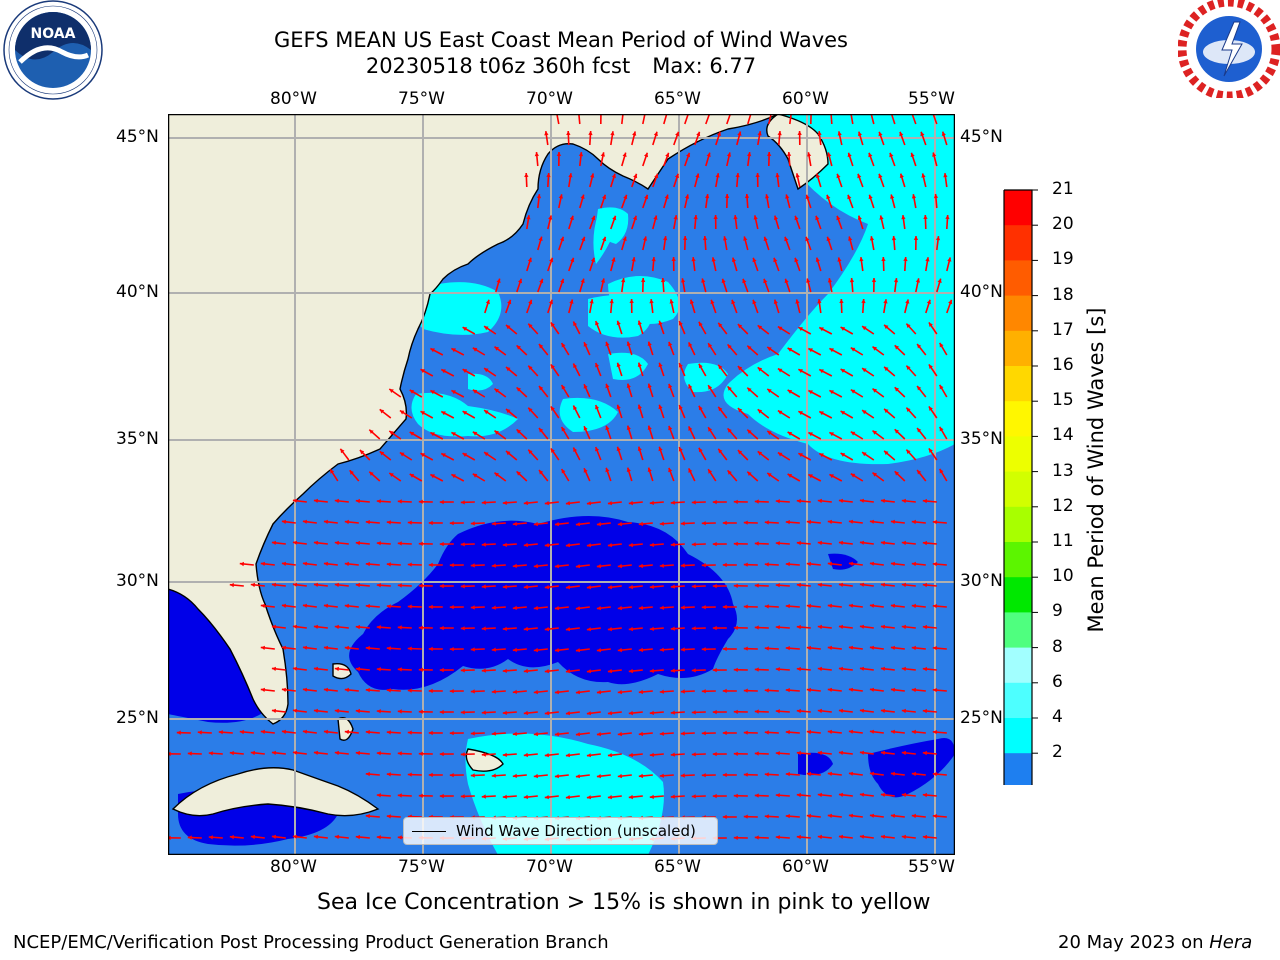  What do you see at coordinates (1063, 365) in the screenshot?
I see `colorbar-tick: 16` at bounding box center [1063, 365].